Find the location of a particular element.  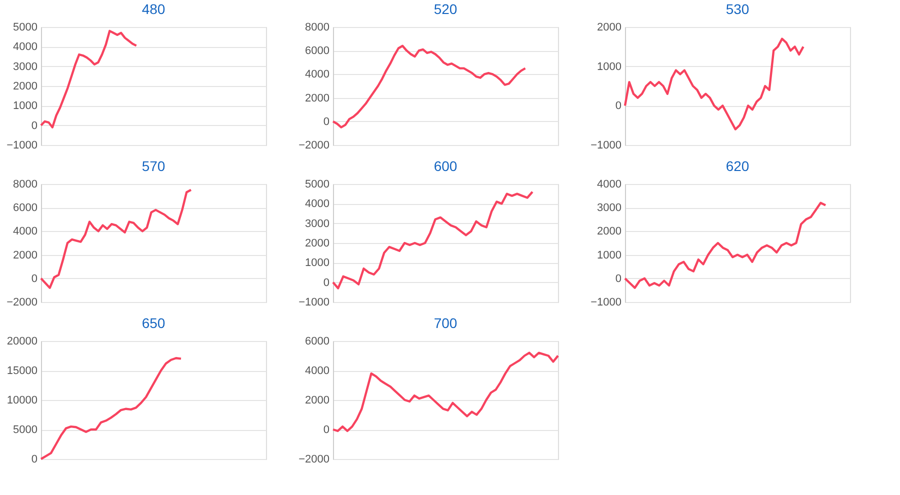

chart-title: 480 is located at coordinates (154, 9).